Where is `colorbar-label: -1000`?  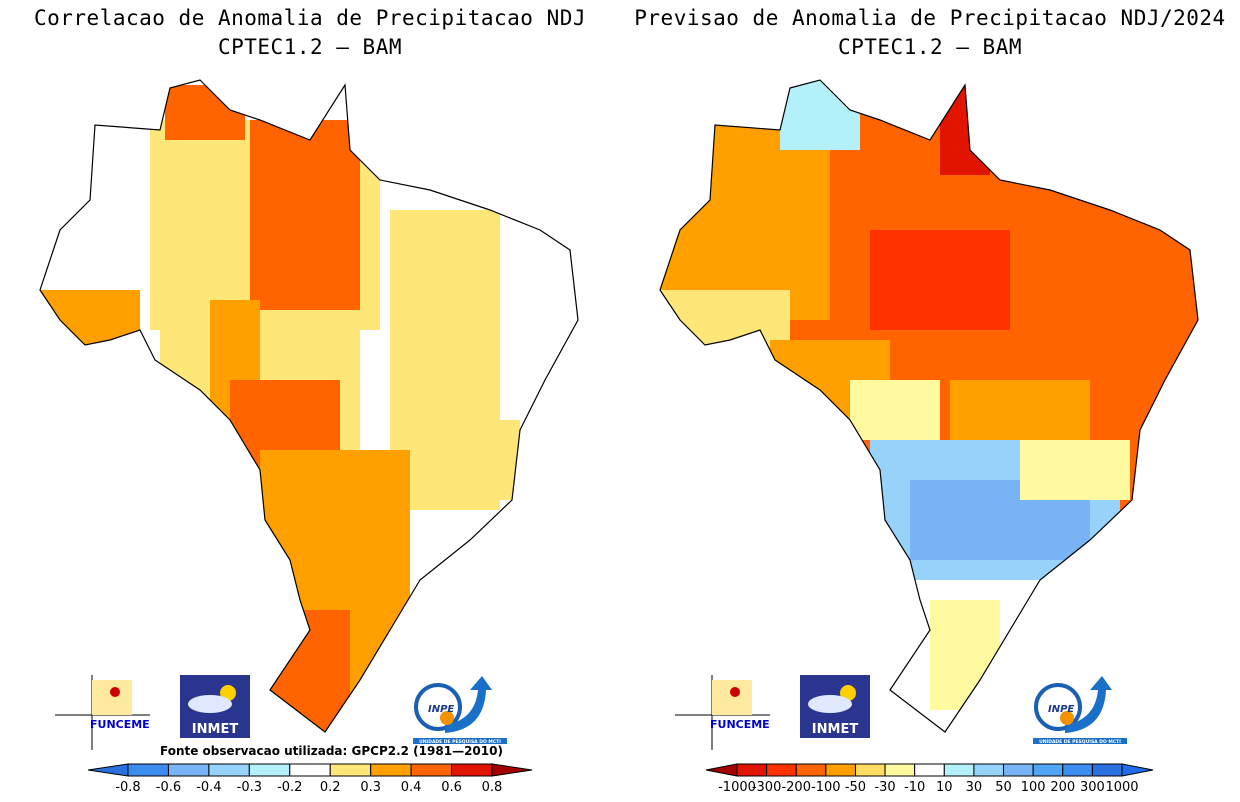 colorbar-label: -1000 is located at coordinates (737, 787).